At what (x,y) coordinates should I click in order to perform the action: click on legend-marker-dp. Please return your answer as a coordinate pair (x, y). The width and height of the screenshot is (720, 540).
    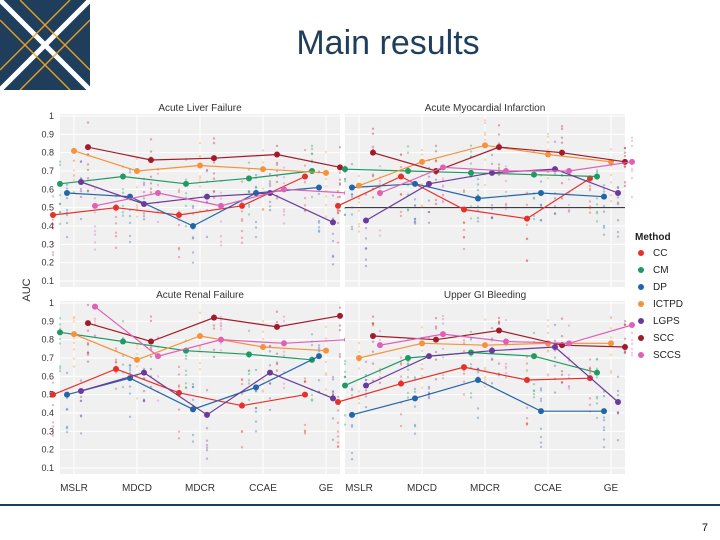
    Looking at the image, I should click on (641, 287).